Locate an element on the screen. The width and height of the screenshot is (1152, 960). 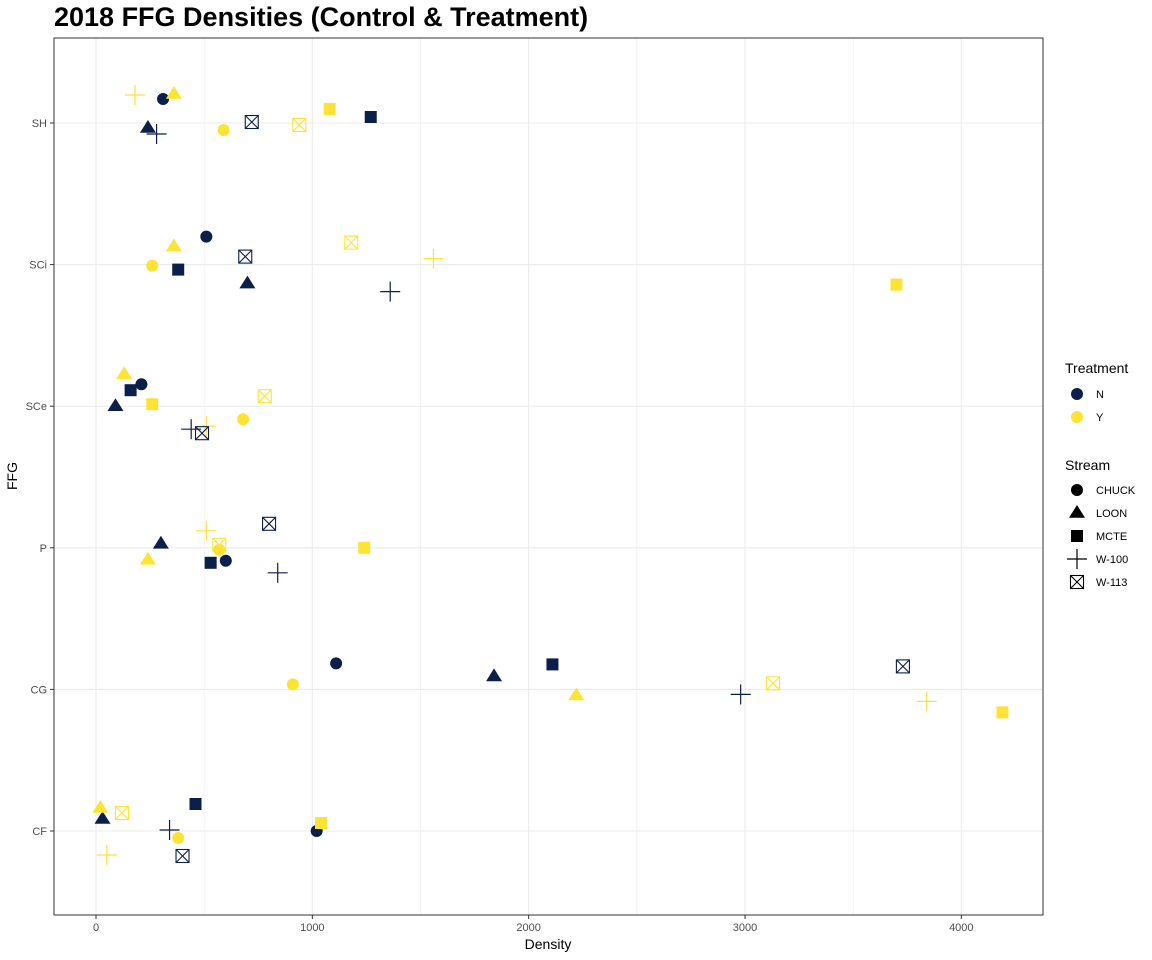
y-tick-label: SCi is located at coordinates (38, 266).